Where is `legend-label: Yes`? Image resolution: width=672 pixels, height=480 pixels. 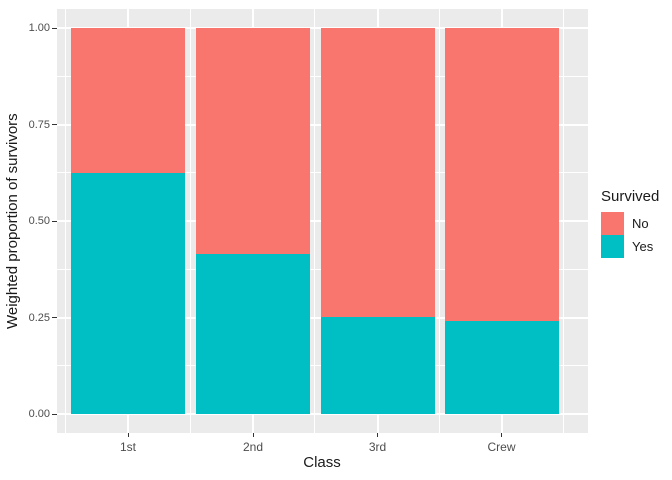 legend-label: Yes is located at coordinates (643, 246).